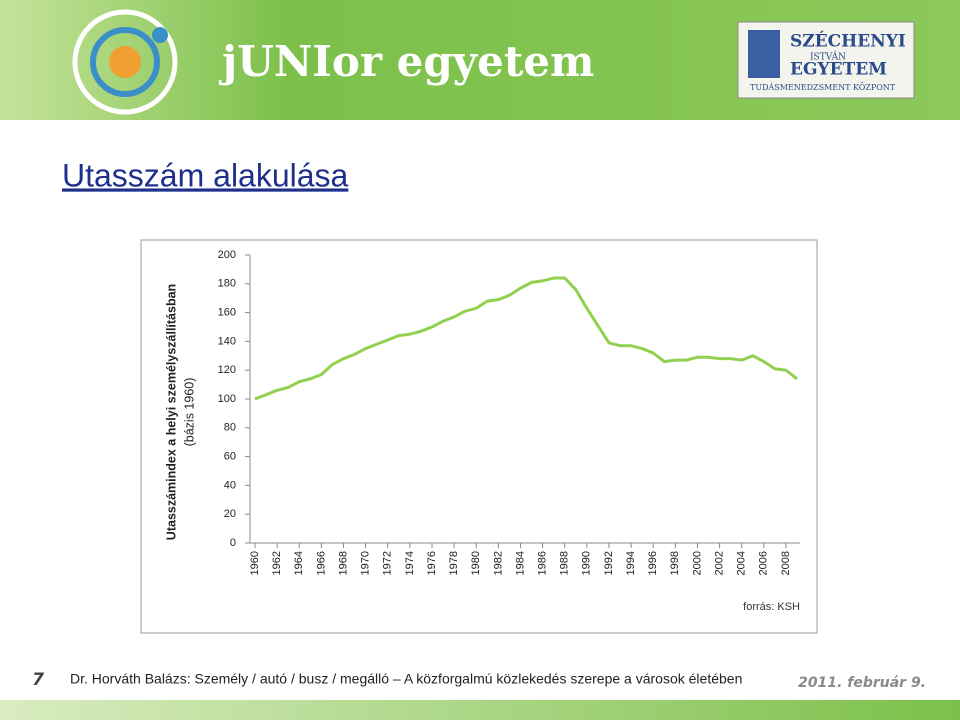 This screenshot has height=724, width=960. What do you see at coordinates (432, 563) in the screenshot?
I see `x-tick-label: 1976` at bounding box center [432, 563].